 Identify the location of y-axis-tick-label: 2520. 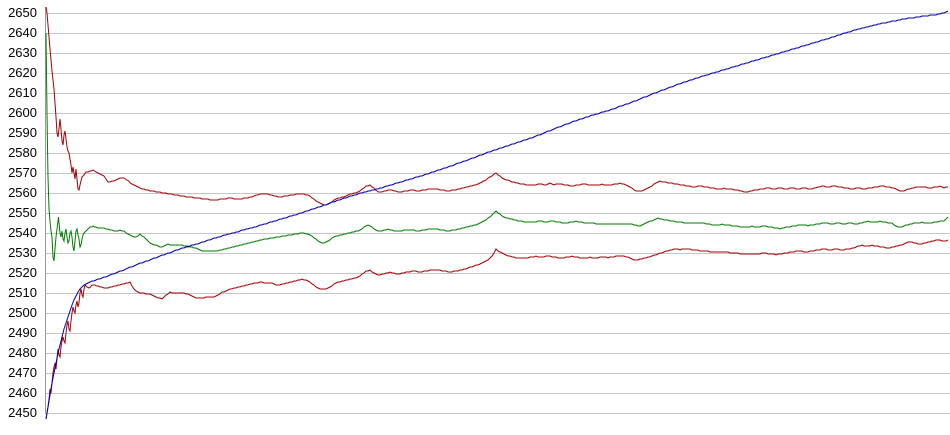
(22, 272).